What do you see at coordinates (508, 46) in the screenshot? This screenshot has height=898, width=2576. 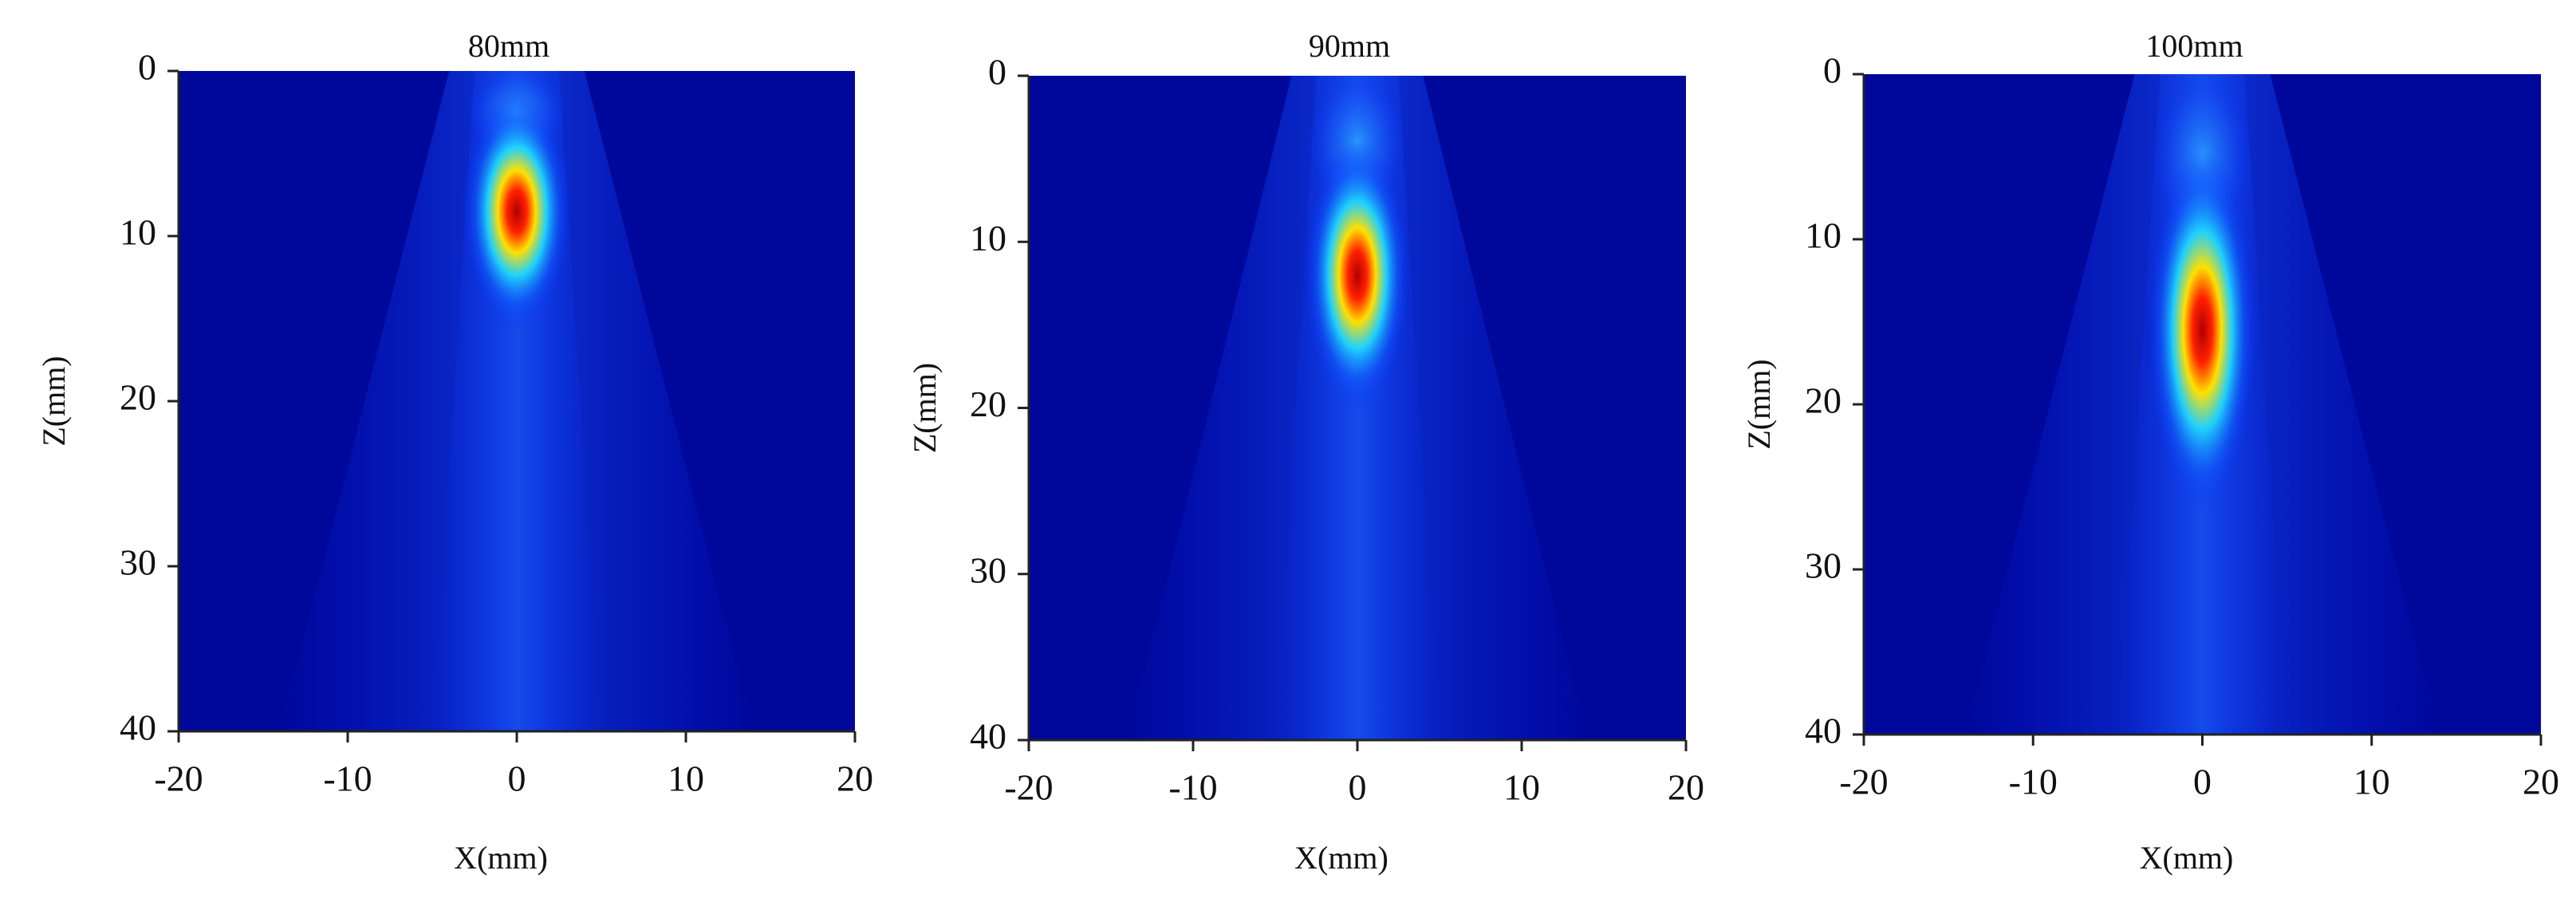 I see `chart-title: 80mm` at bounding box center [508, 46].